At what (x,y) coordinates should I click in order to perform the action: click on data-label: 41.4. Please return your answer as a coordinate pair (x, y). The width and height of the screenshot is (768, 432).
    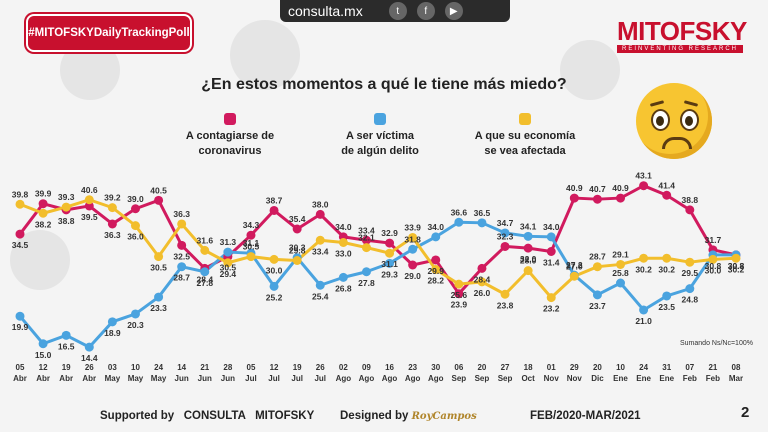
    Looking at the image, I should click on (666, 185).